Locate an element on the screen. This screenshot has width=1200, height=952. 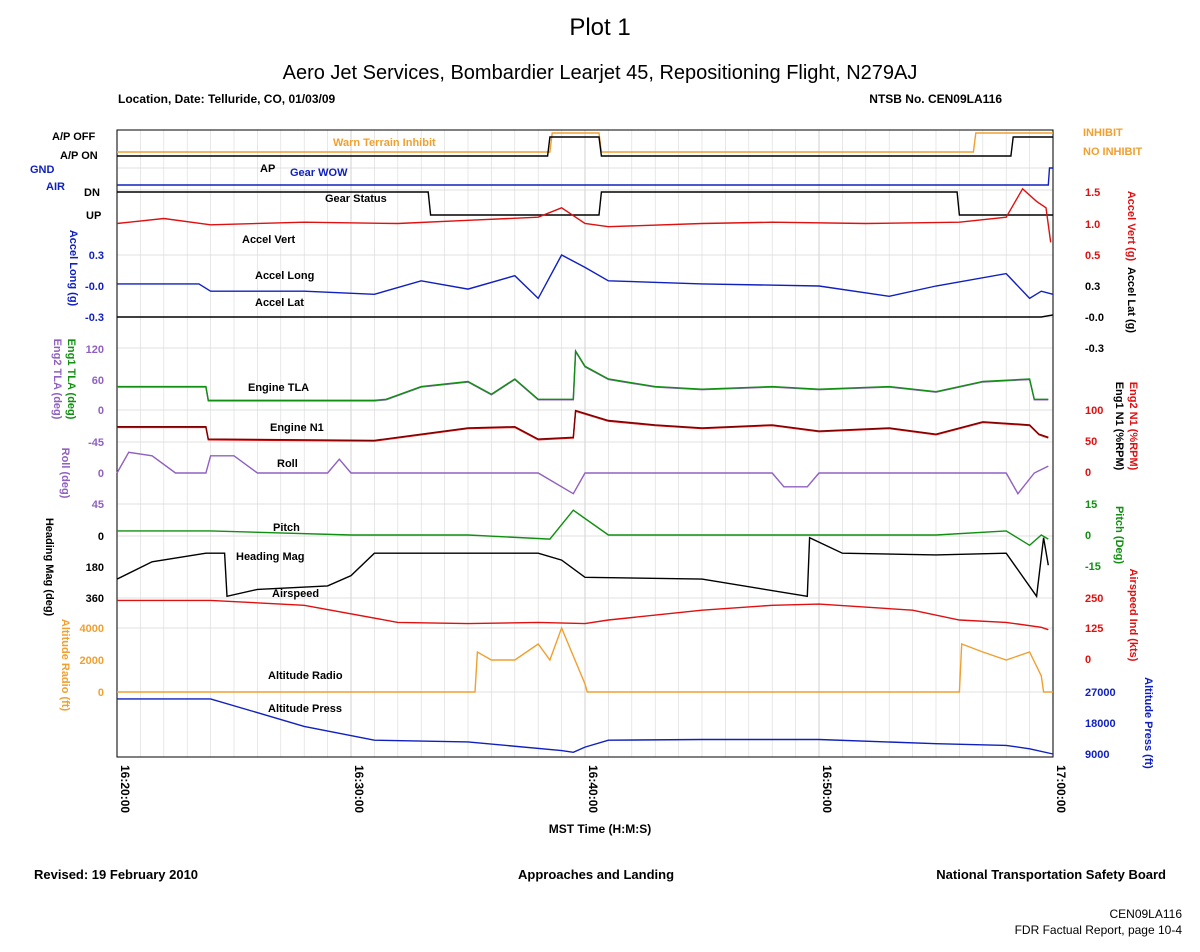
tick-label-dn: DN is located at coordinates (92, 193).